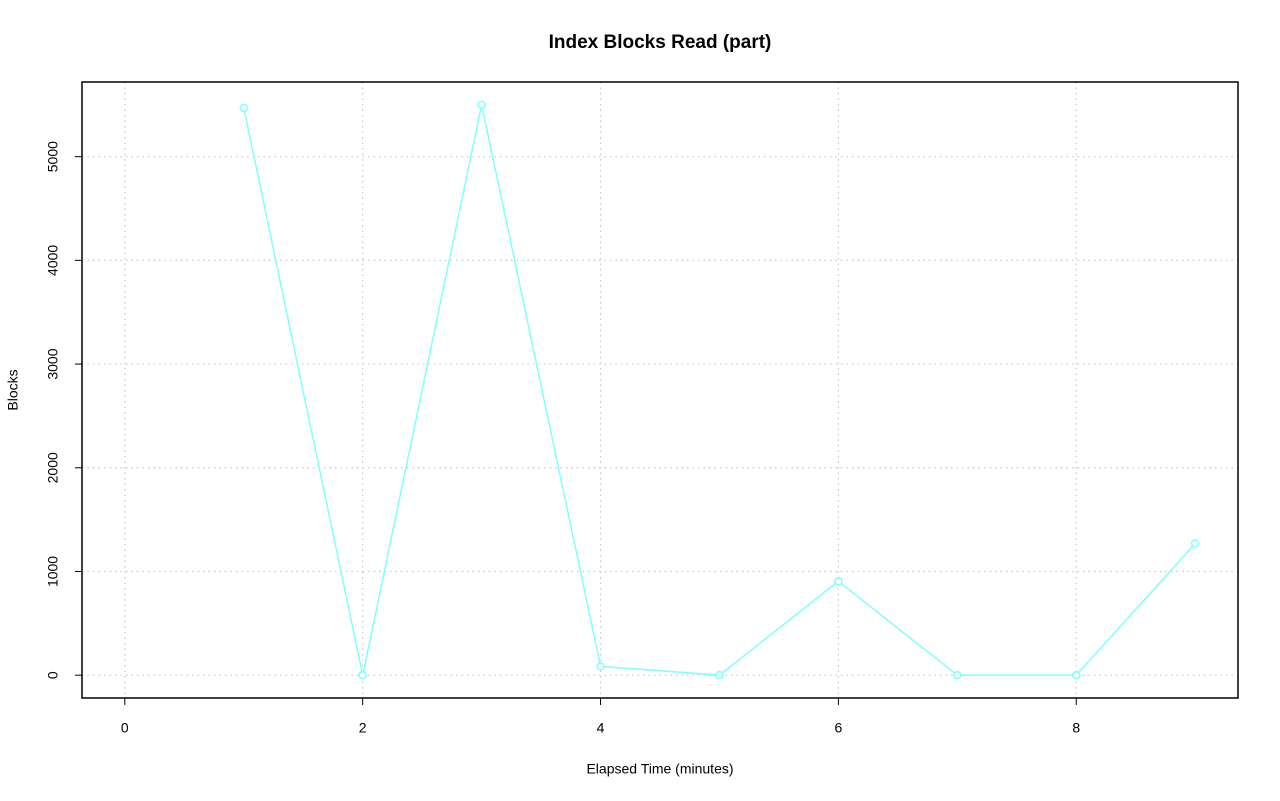 The image size is (1280, 801). Describe the element at coordinates (1076, 728) in the screenshot. I see `x-tick-label: 8` at that location.